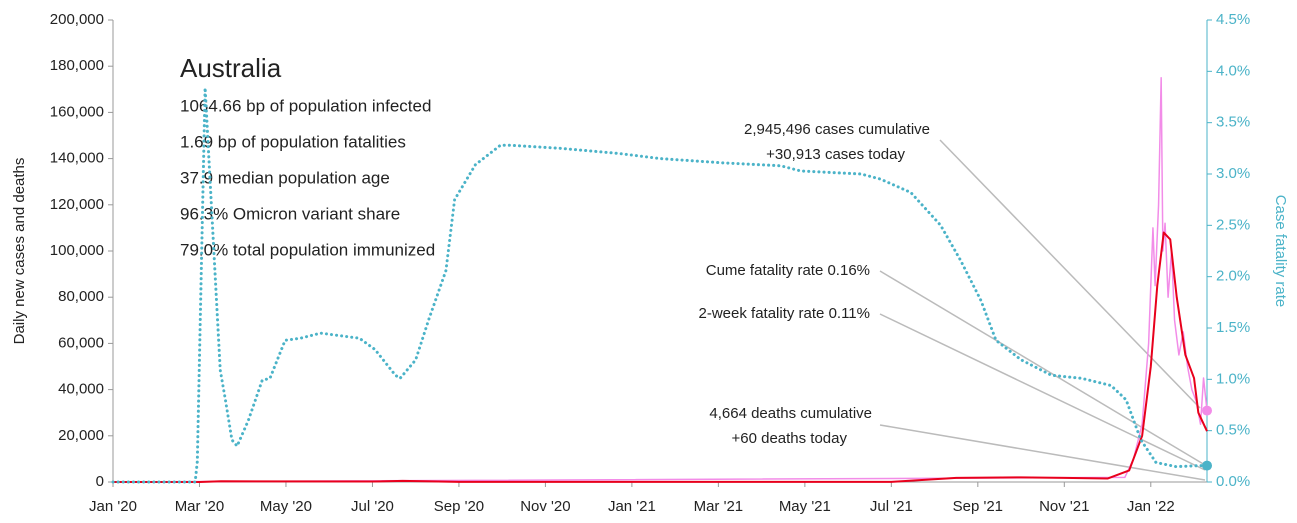 This screenshot has height=523, width=1297. What do you see at coordinates (77, 204) in the screenshot?
I see `y-tick-label: 120,000` at bounding box center [77, 204].